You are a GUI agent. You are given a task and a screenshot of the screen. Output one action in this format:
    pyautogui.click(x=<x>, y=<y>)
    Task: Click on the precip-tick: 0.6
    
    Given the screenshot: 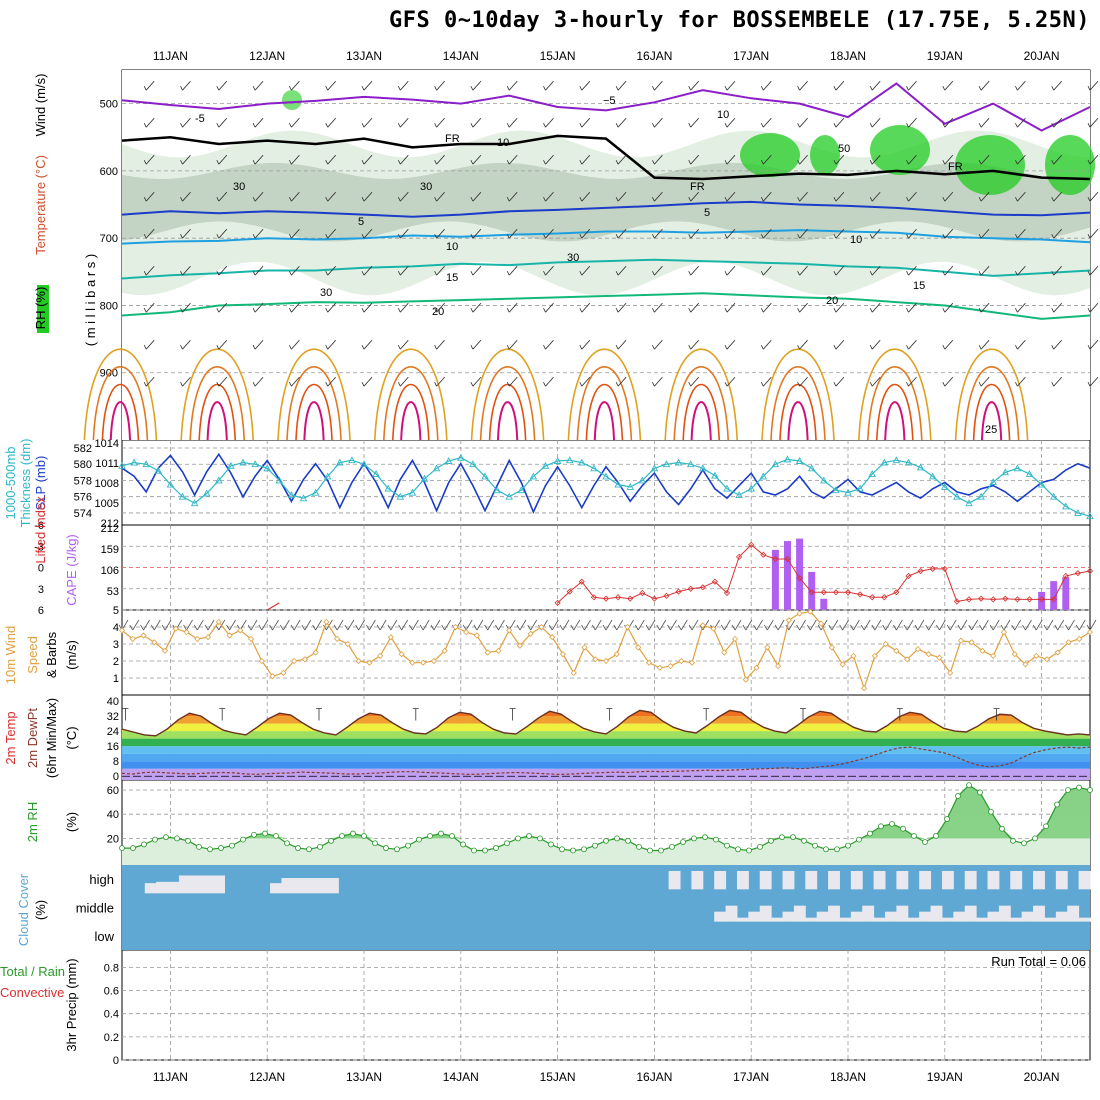 What is the action you would take?
    pyautogui.click(x=111, y=992)
    